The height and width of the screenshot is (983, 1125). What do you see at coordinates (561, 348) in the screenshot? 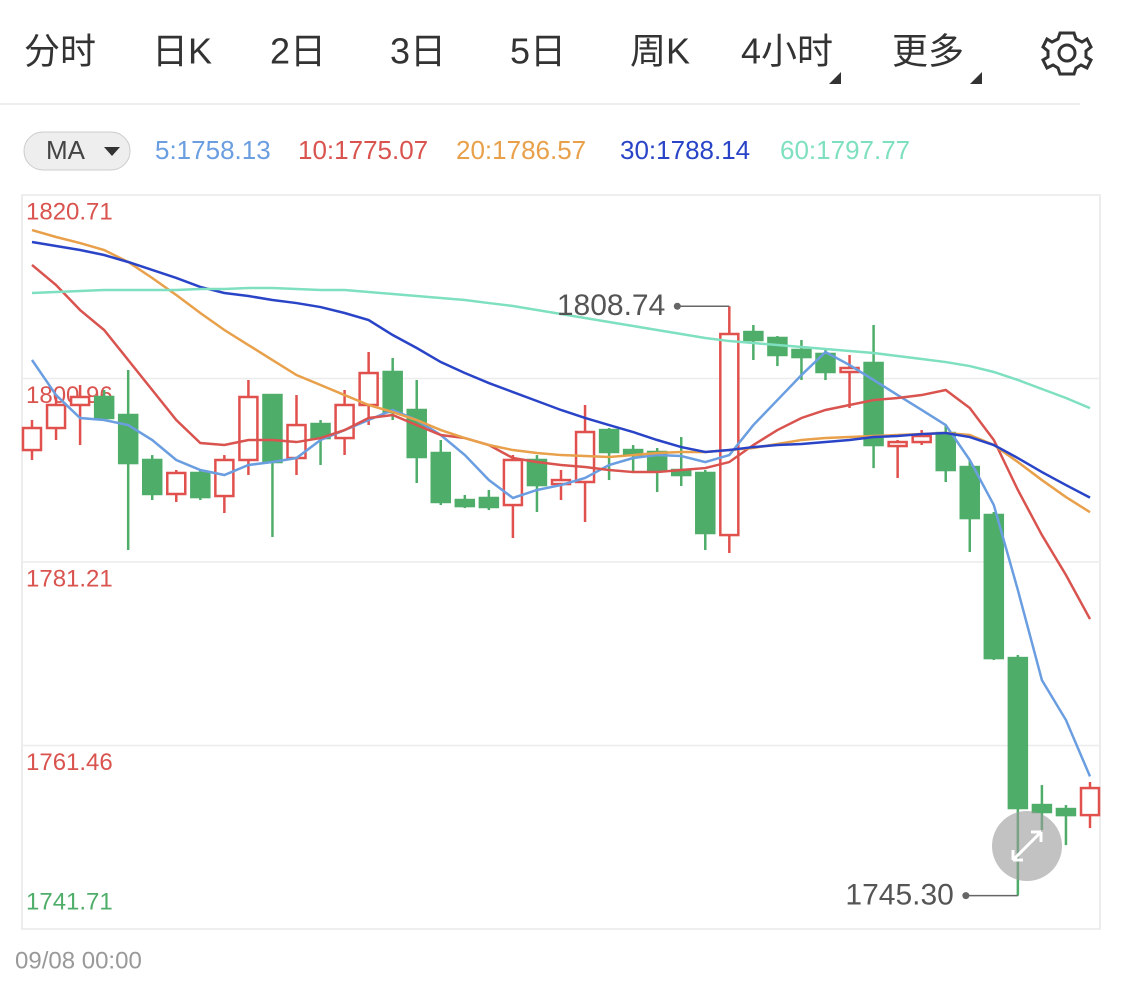
I see `ma-line` at bounding box center [561, 348].